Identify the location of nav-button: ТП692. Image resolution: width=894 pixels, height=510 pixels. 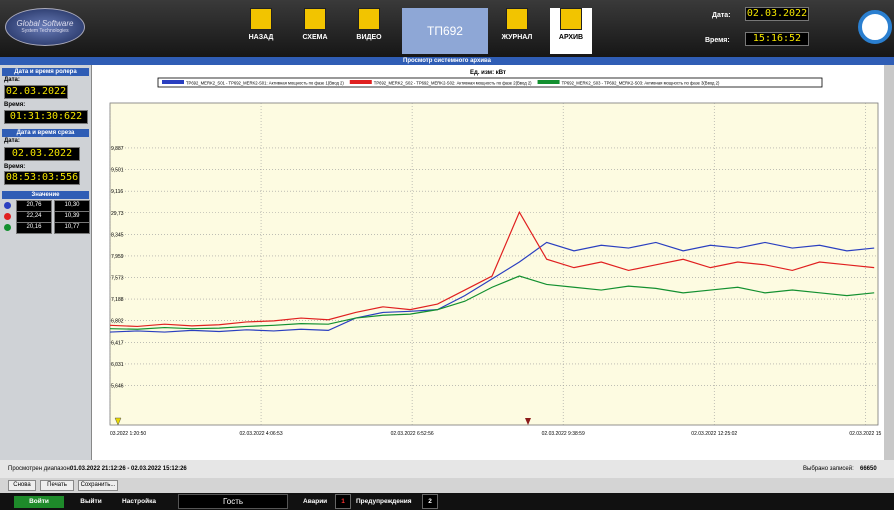
(445, 31).